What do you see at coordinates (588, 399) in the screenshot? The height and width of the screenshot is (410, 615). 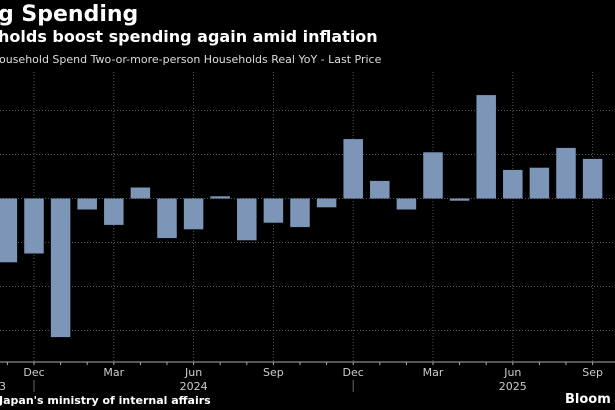 I see `bloomberg-logo: Bloom` at bounding box center [588, 399].